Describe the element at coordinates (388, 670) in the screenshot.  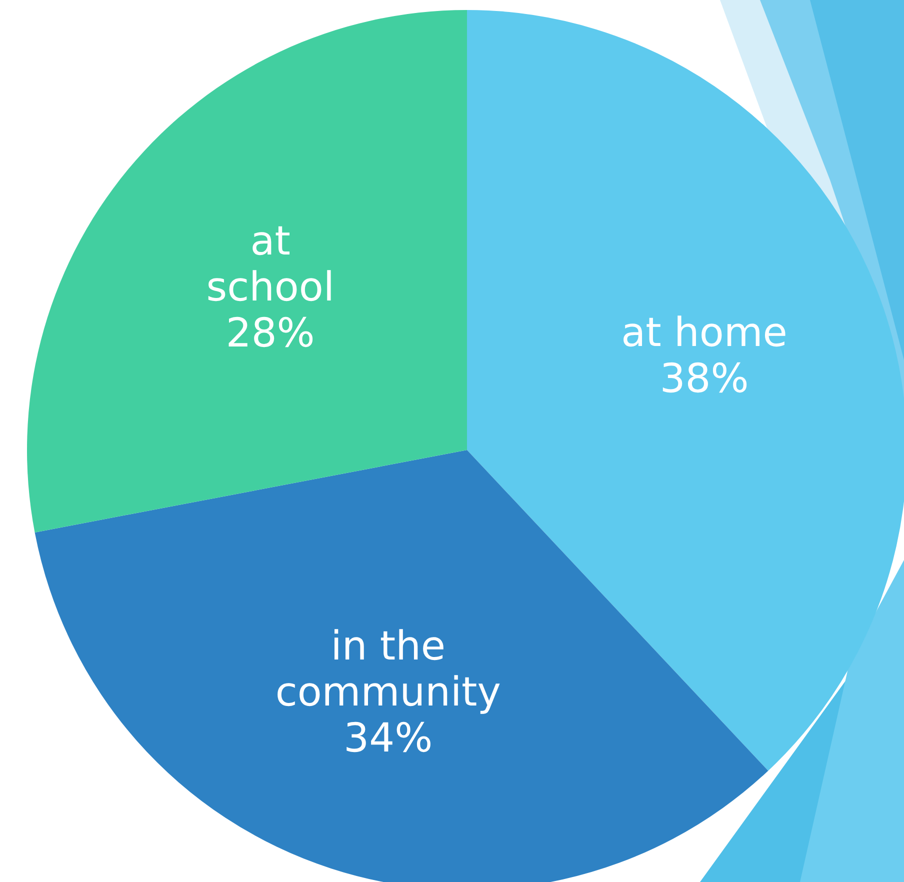
I see `slice-label: in the community` at that location.